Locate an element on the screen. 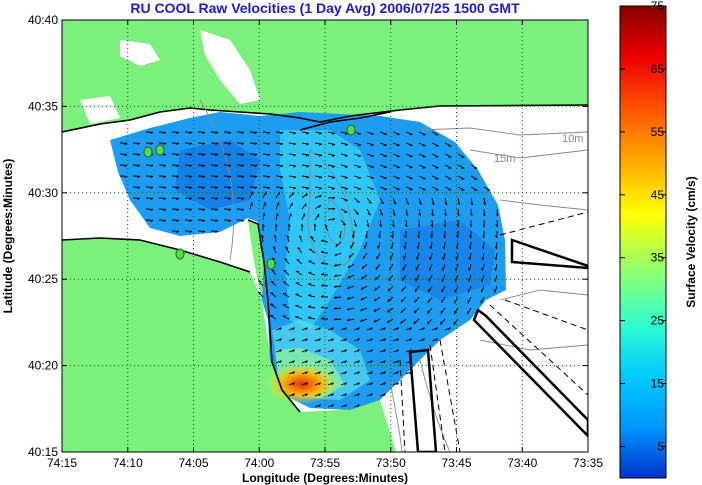 The image size is (702, 485). coastline-rockaway is located at coordinates (345, 121).